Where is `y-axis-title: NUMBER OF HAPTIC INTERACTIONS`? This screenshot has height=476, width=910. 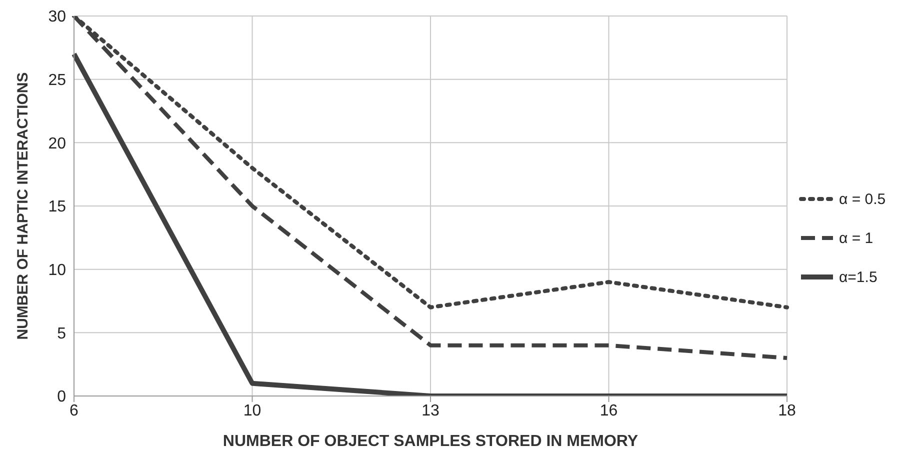 y-axis-title: NUMBER OF HAPTIC INTERACTIONS is located at coordinates (23, 206).